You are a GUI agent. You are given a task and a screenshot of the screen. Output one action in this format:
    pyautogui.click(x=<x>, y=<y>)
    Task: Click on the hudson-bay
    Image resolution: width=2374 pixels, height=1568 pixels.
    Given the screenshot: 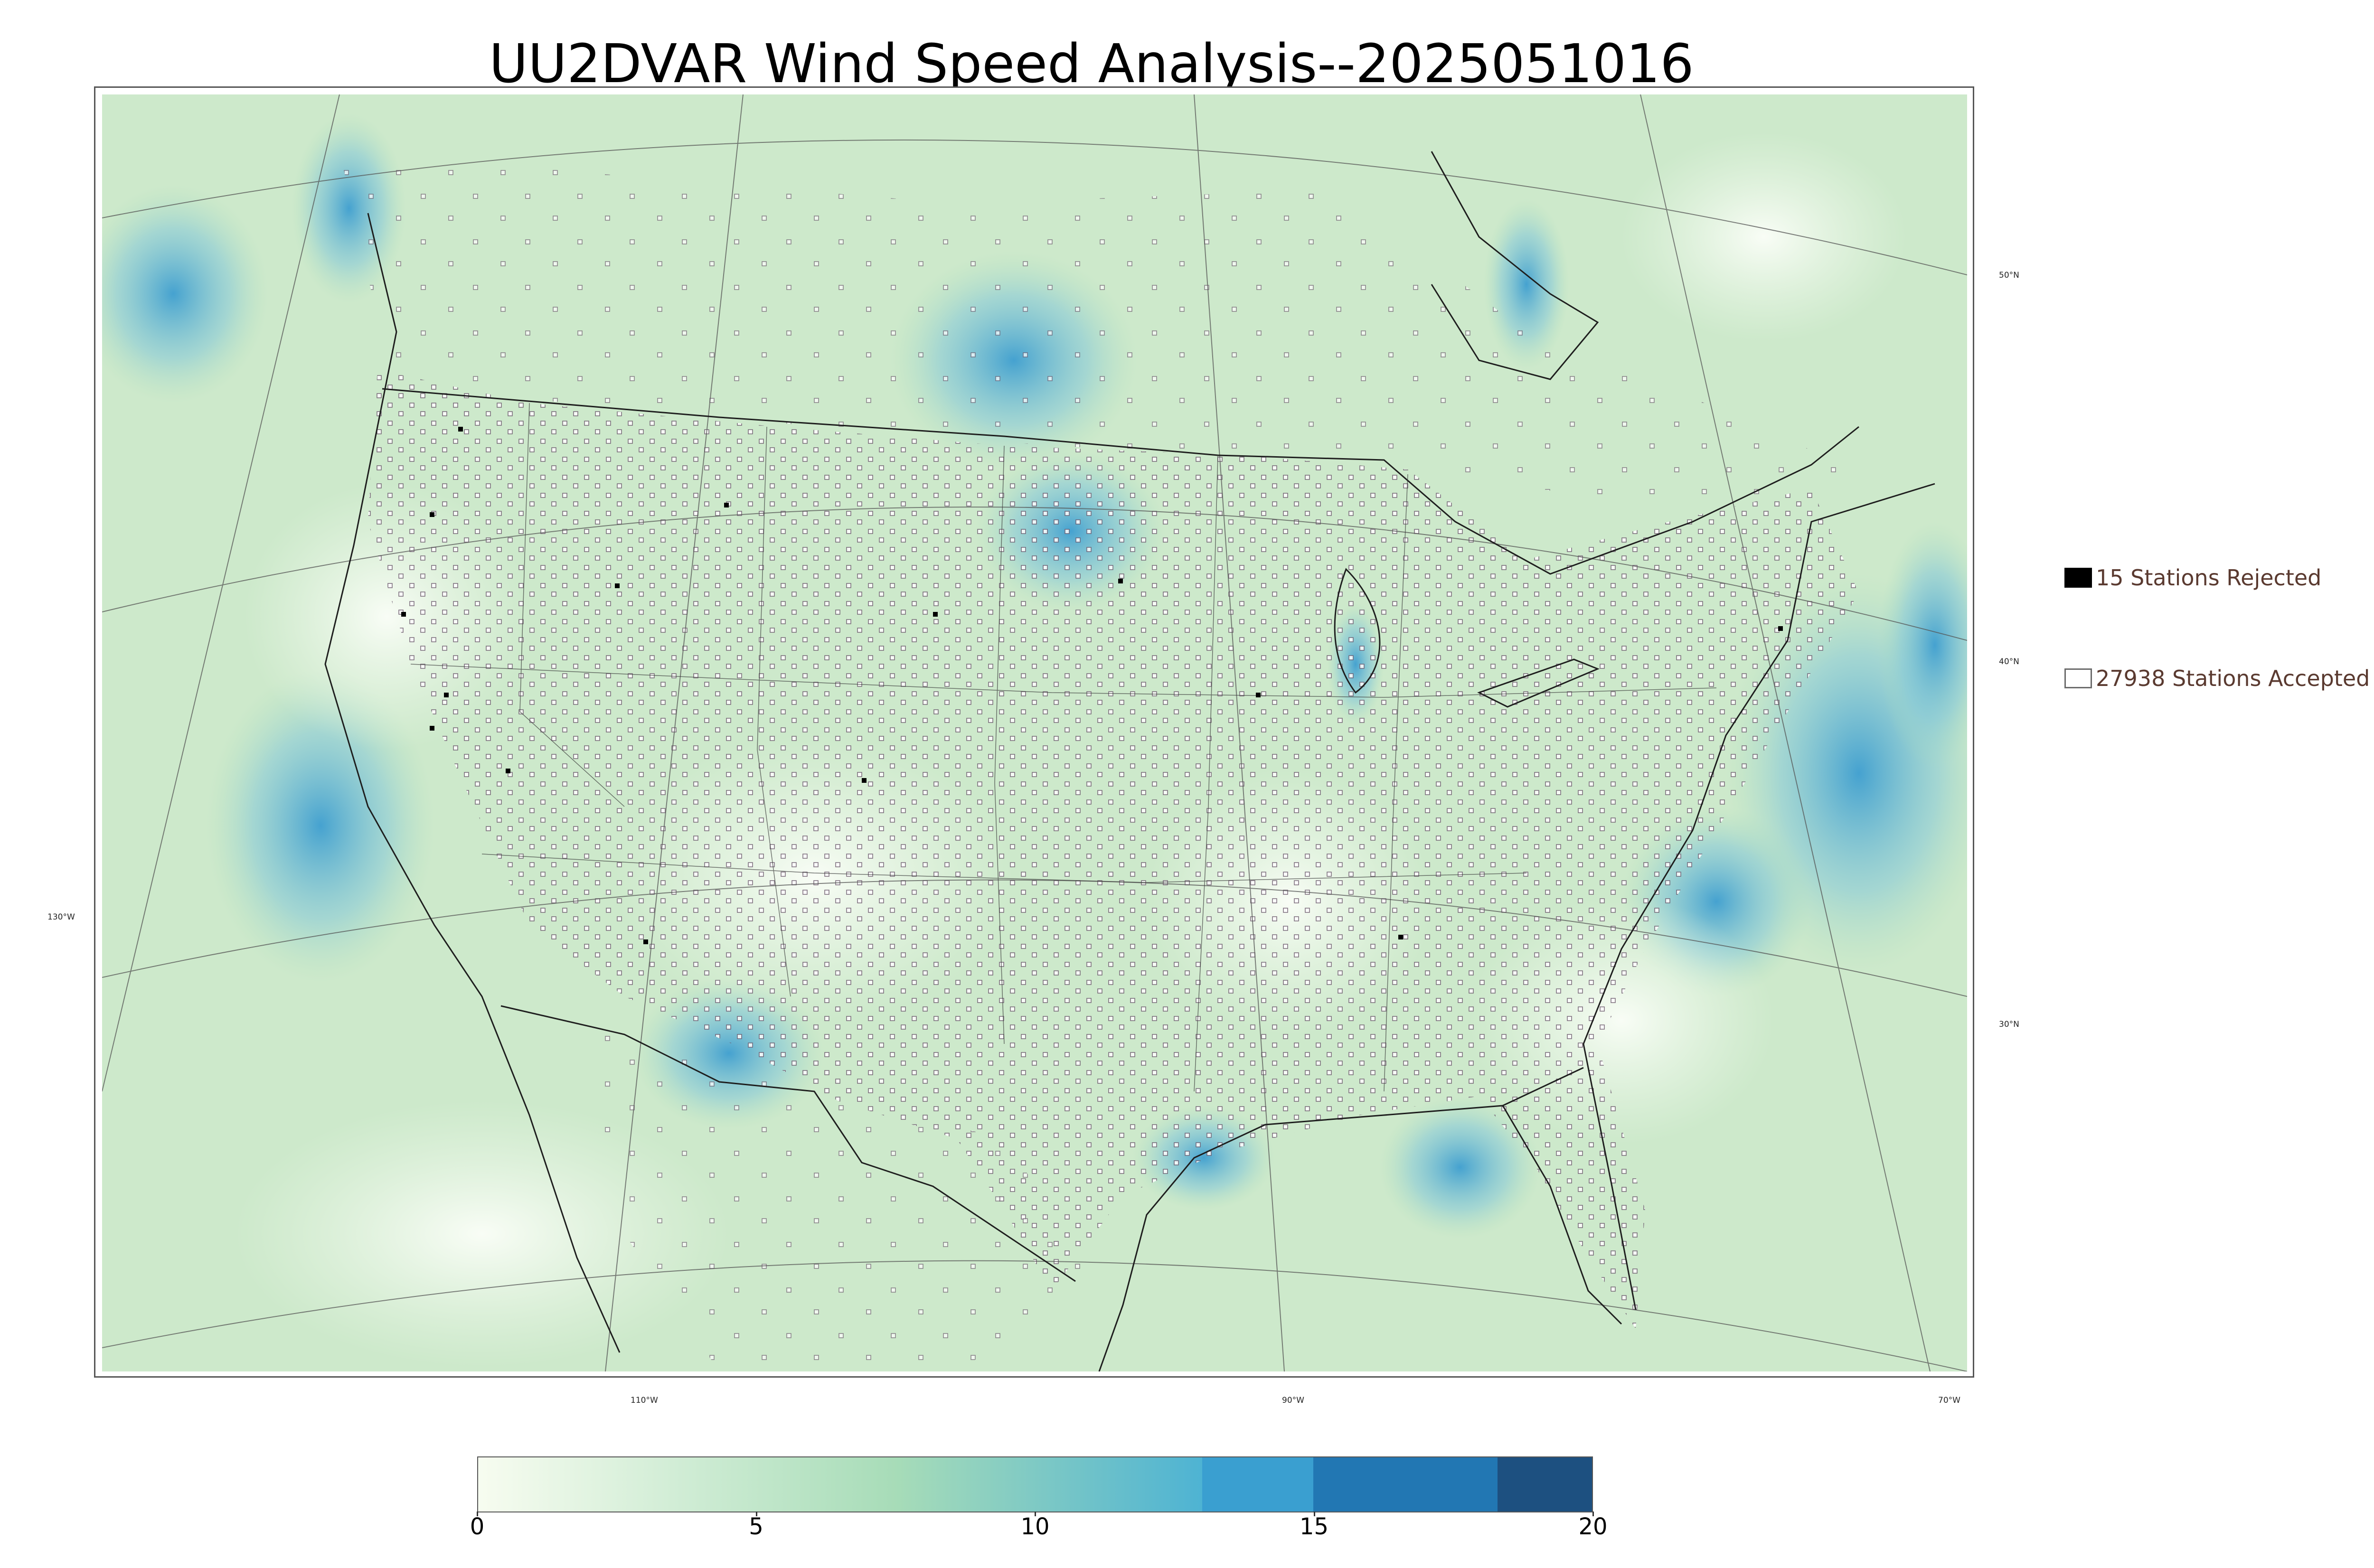 What is the action you would take?
    pyautogui.click(x=1515, y=265)
    